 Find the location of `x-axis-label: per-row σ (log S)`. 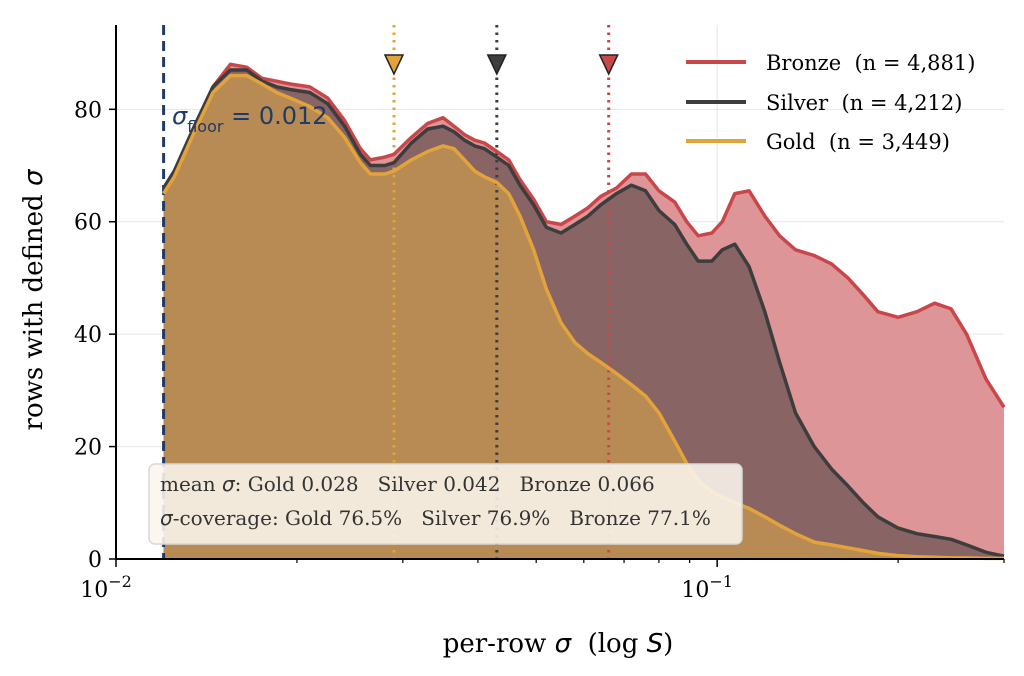

x-axis-label: per-row σ (log S) is located at coordinates (558, 644).